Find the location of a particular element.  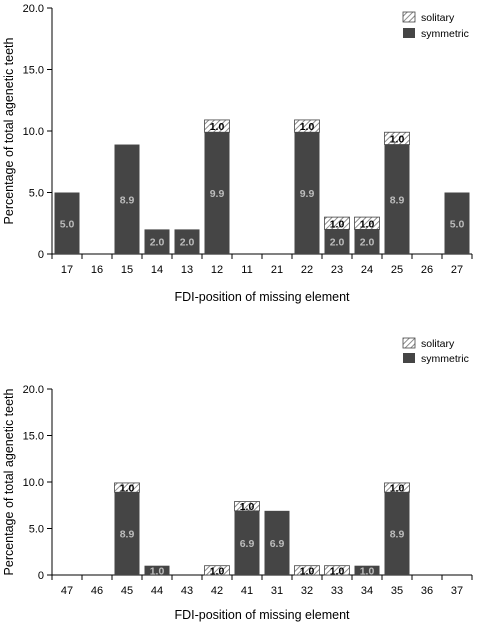

data-label-symmetric-25: 8.9 is located at coordinates (397, 200).